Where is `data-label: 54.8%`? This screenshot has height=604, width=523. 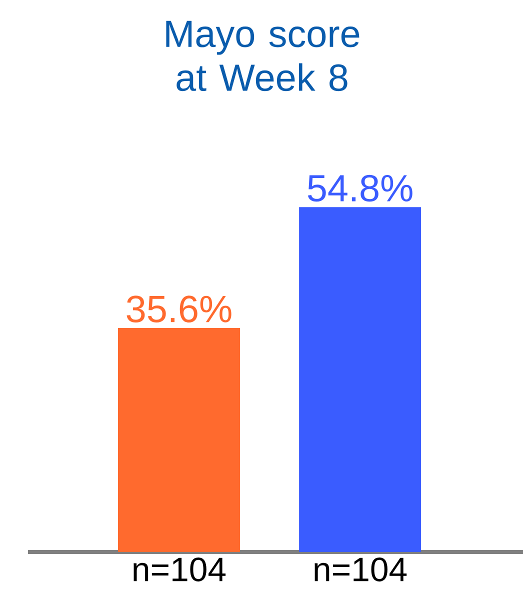 data-label: 54.8% is located at coordinates (360, 188).